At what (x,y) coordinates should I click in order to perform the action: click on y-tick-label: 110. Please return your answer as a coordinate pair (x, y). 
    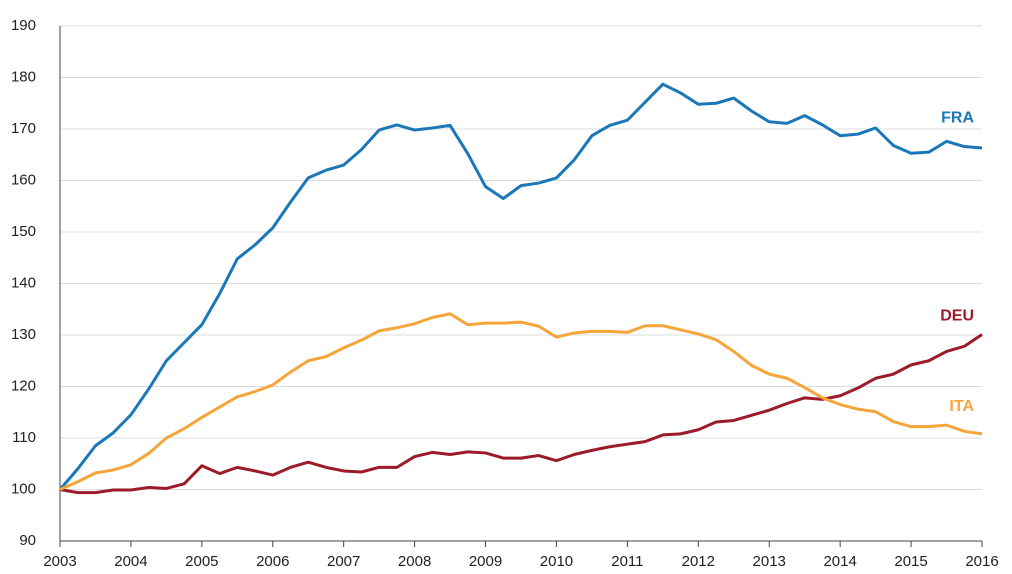
    Looking at the image, I should click on (24, 437).